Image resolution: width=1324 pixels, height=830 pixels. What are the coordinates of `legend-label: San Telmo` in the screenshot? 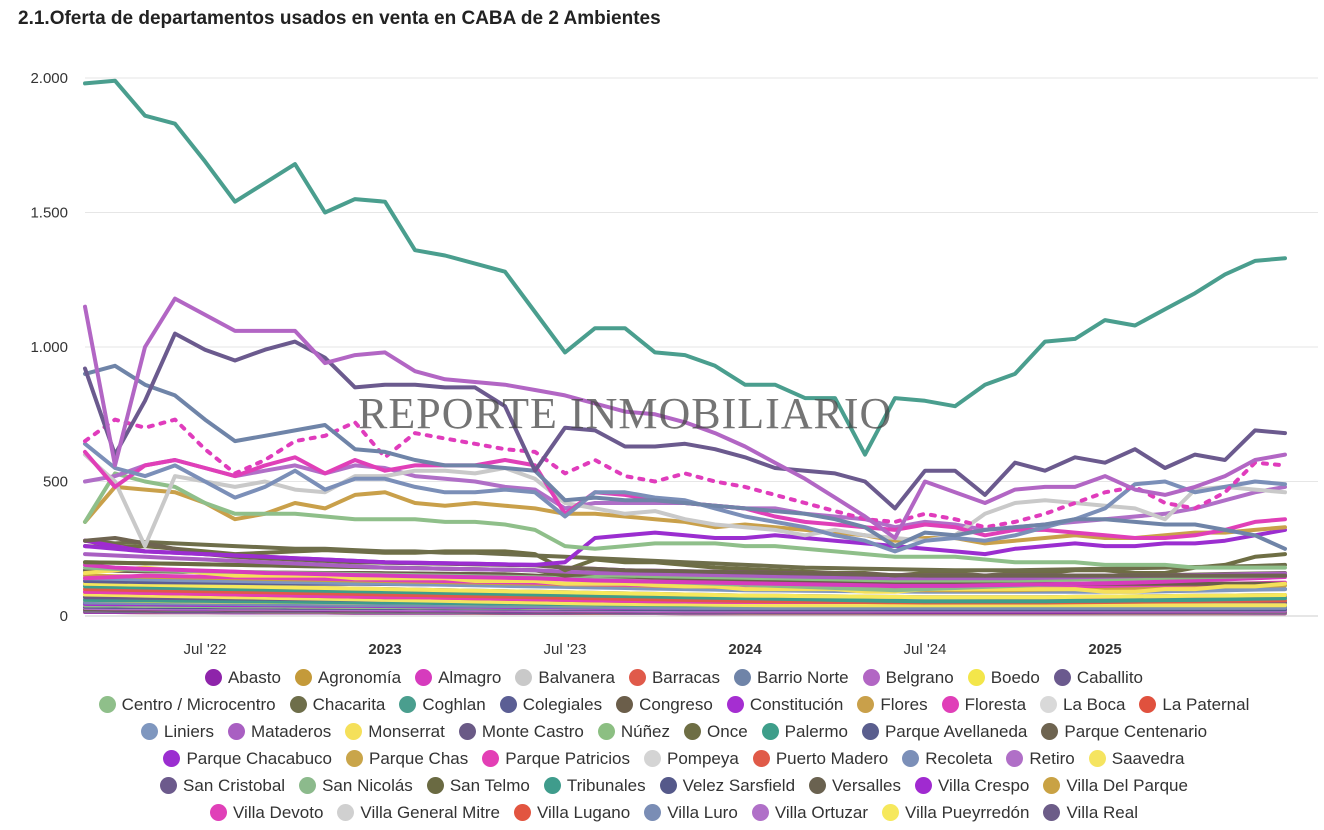 It's located at (489, 785).